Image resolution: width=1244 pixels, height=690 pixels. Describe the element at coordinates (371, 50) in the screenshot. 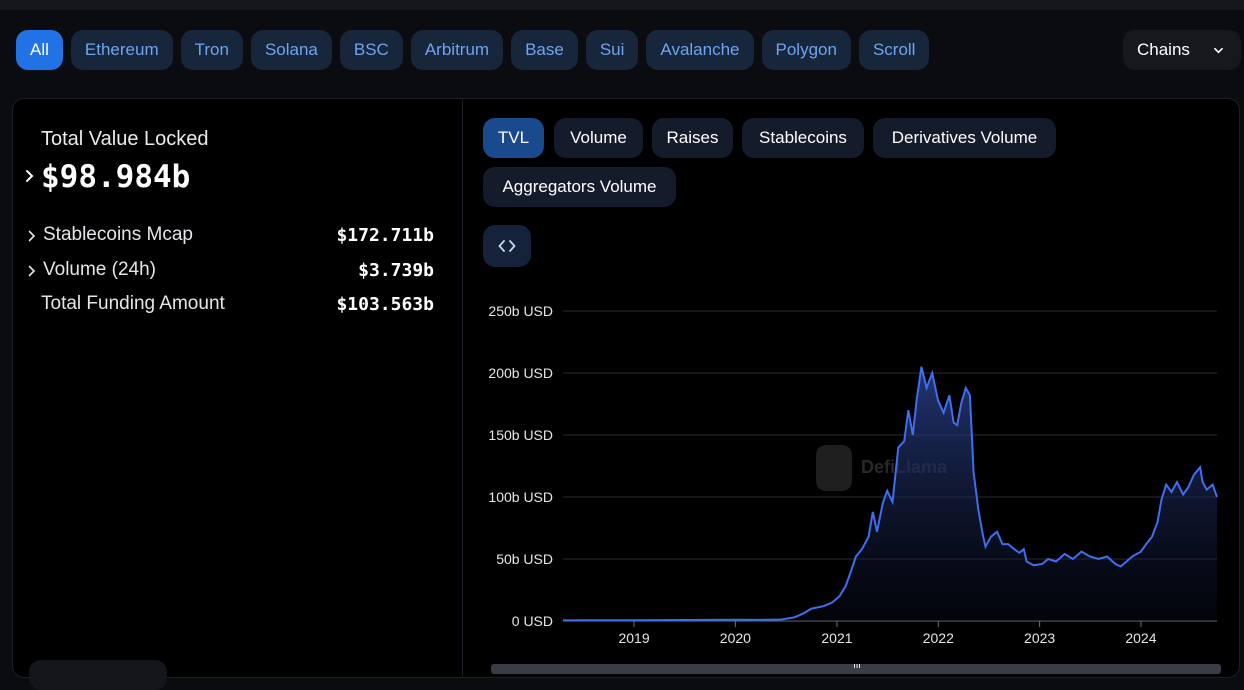

I see `chain-chip-bsc: BSC` at that location.